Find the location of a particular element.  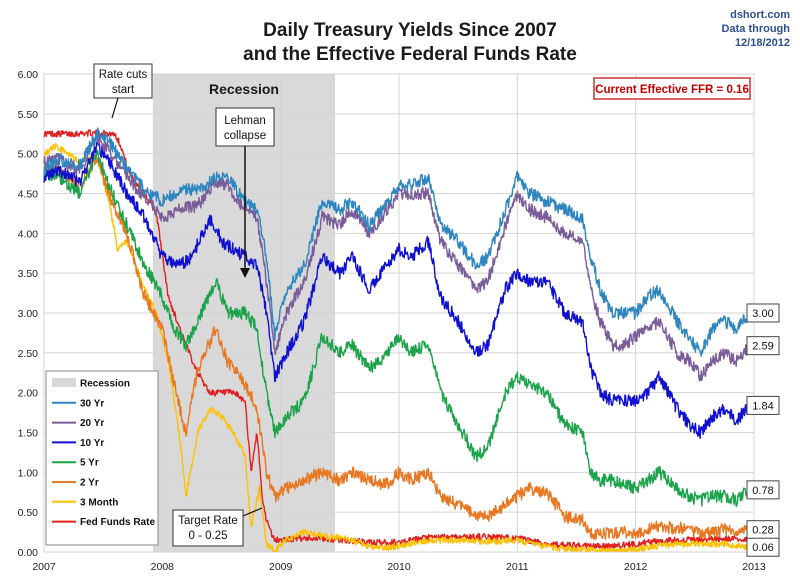

legend-entry-30-yr: 30 Yr is located at coordinates (78, 403).